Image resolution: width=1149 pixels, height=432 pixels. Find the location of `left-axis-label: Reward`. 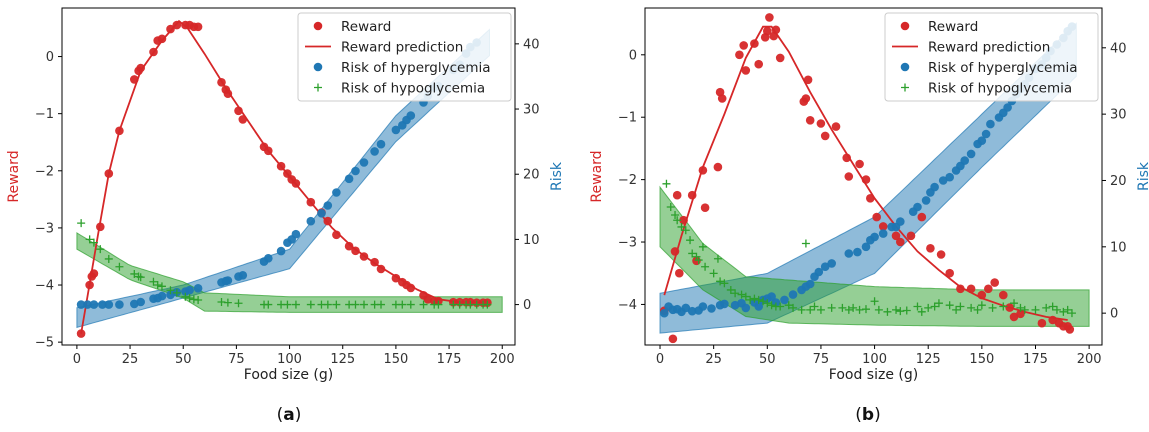

left-axis-label: Reward is located at coordinates (597, 176).